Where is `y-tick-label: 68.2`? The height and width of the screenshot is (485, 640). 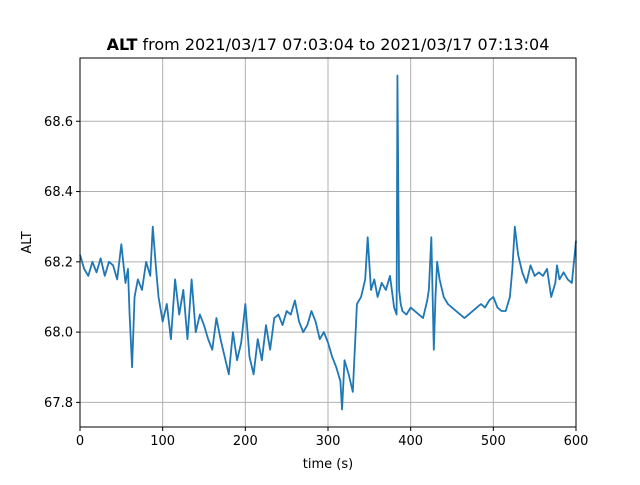 y-tick-label: 68.2 is located at coordinates (58, 262).